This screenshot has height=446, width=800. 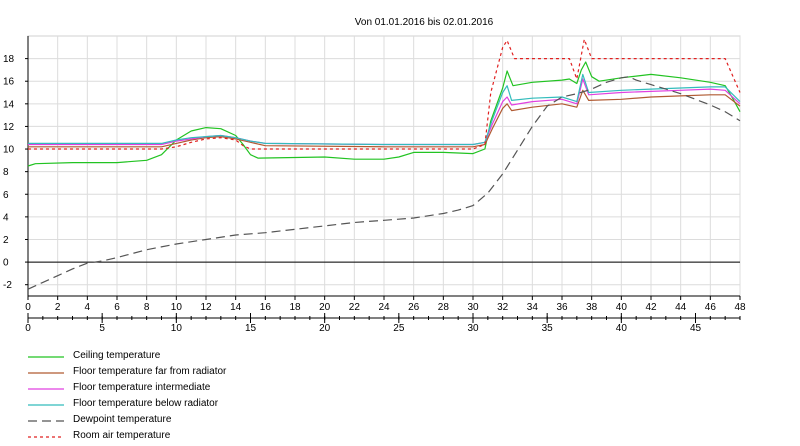 I want to click on x-tick-label-bottom: 45, so click(x=696, y=328).